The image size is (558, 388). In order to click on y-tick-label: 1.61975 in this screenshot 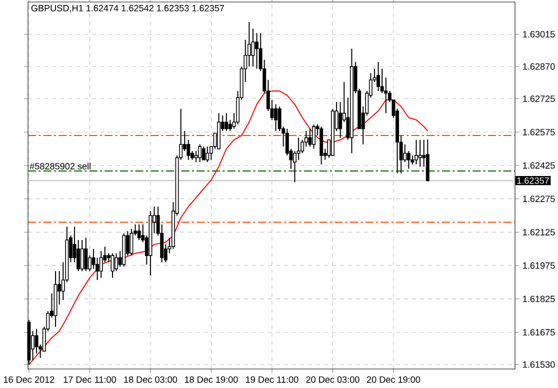, I will do `click(539, 265)`.